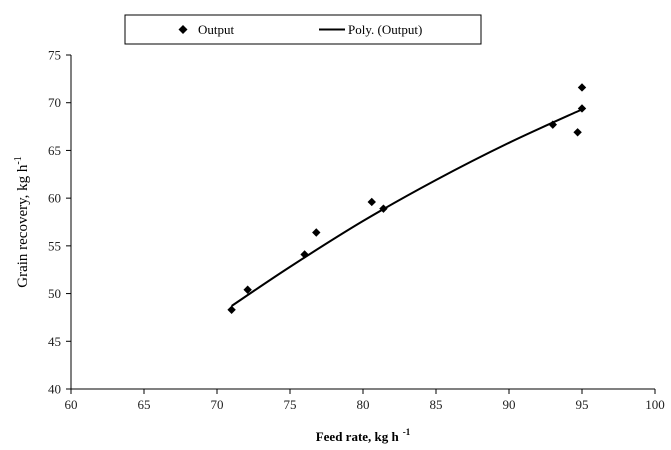 This screenshot has width=671, height=450. What do you see at coordinates (582, 404) in the screenshot?
I see `x-tick-label: 95` at bounding box center [582, 404].